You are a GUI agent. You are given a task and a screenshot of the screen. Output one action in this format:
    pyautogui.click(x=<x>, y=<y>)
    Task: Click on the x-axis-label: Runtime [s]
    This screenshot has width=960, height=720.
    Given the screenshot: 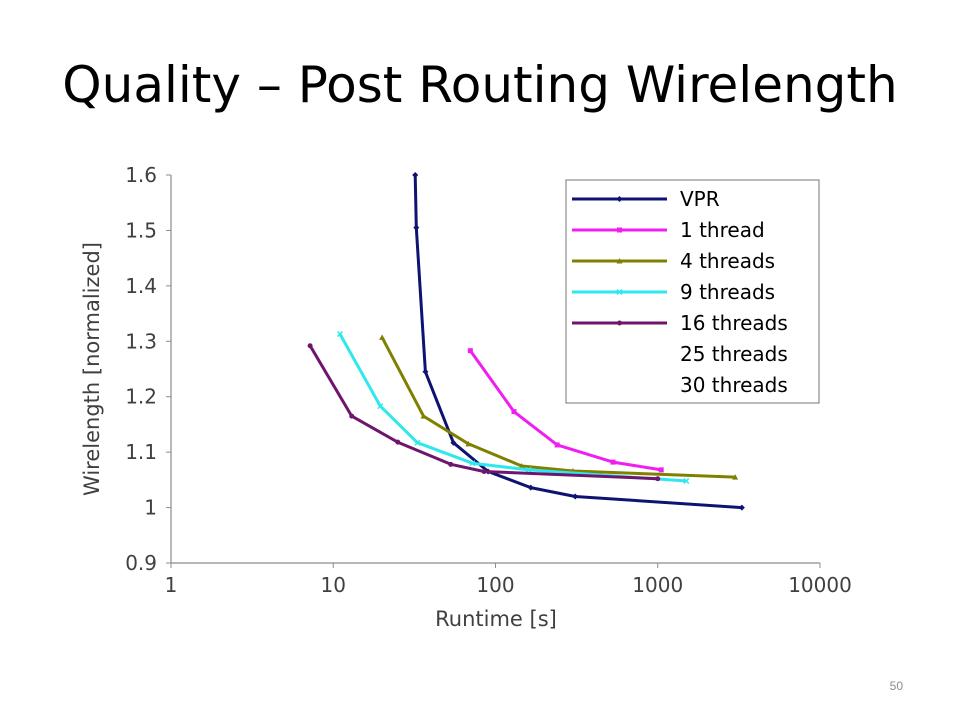 What is the action you would take?
    pyautogui.click(x=496, y=619)
    